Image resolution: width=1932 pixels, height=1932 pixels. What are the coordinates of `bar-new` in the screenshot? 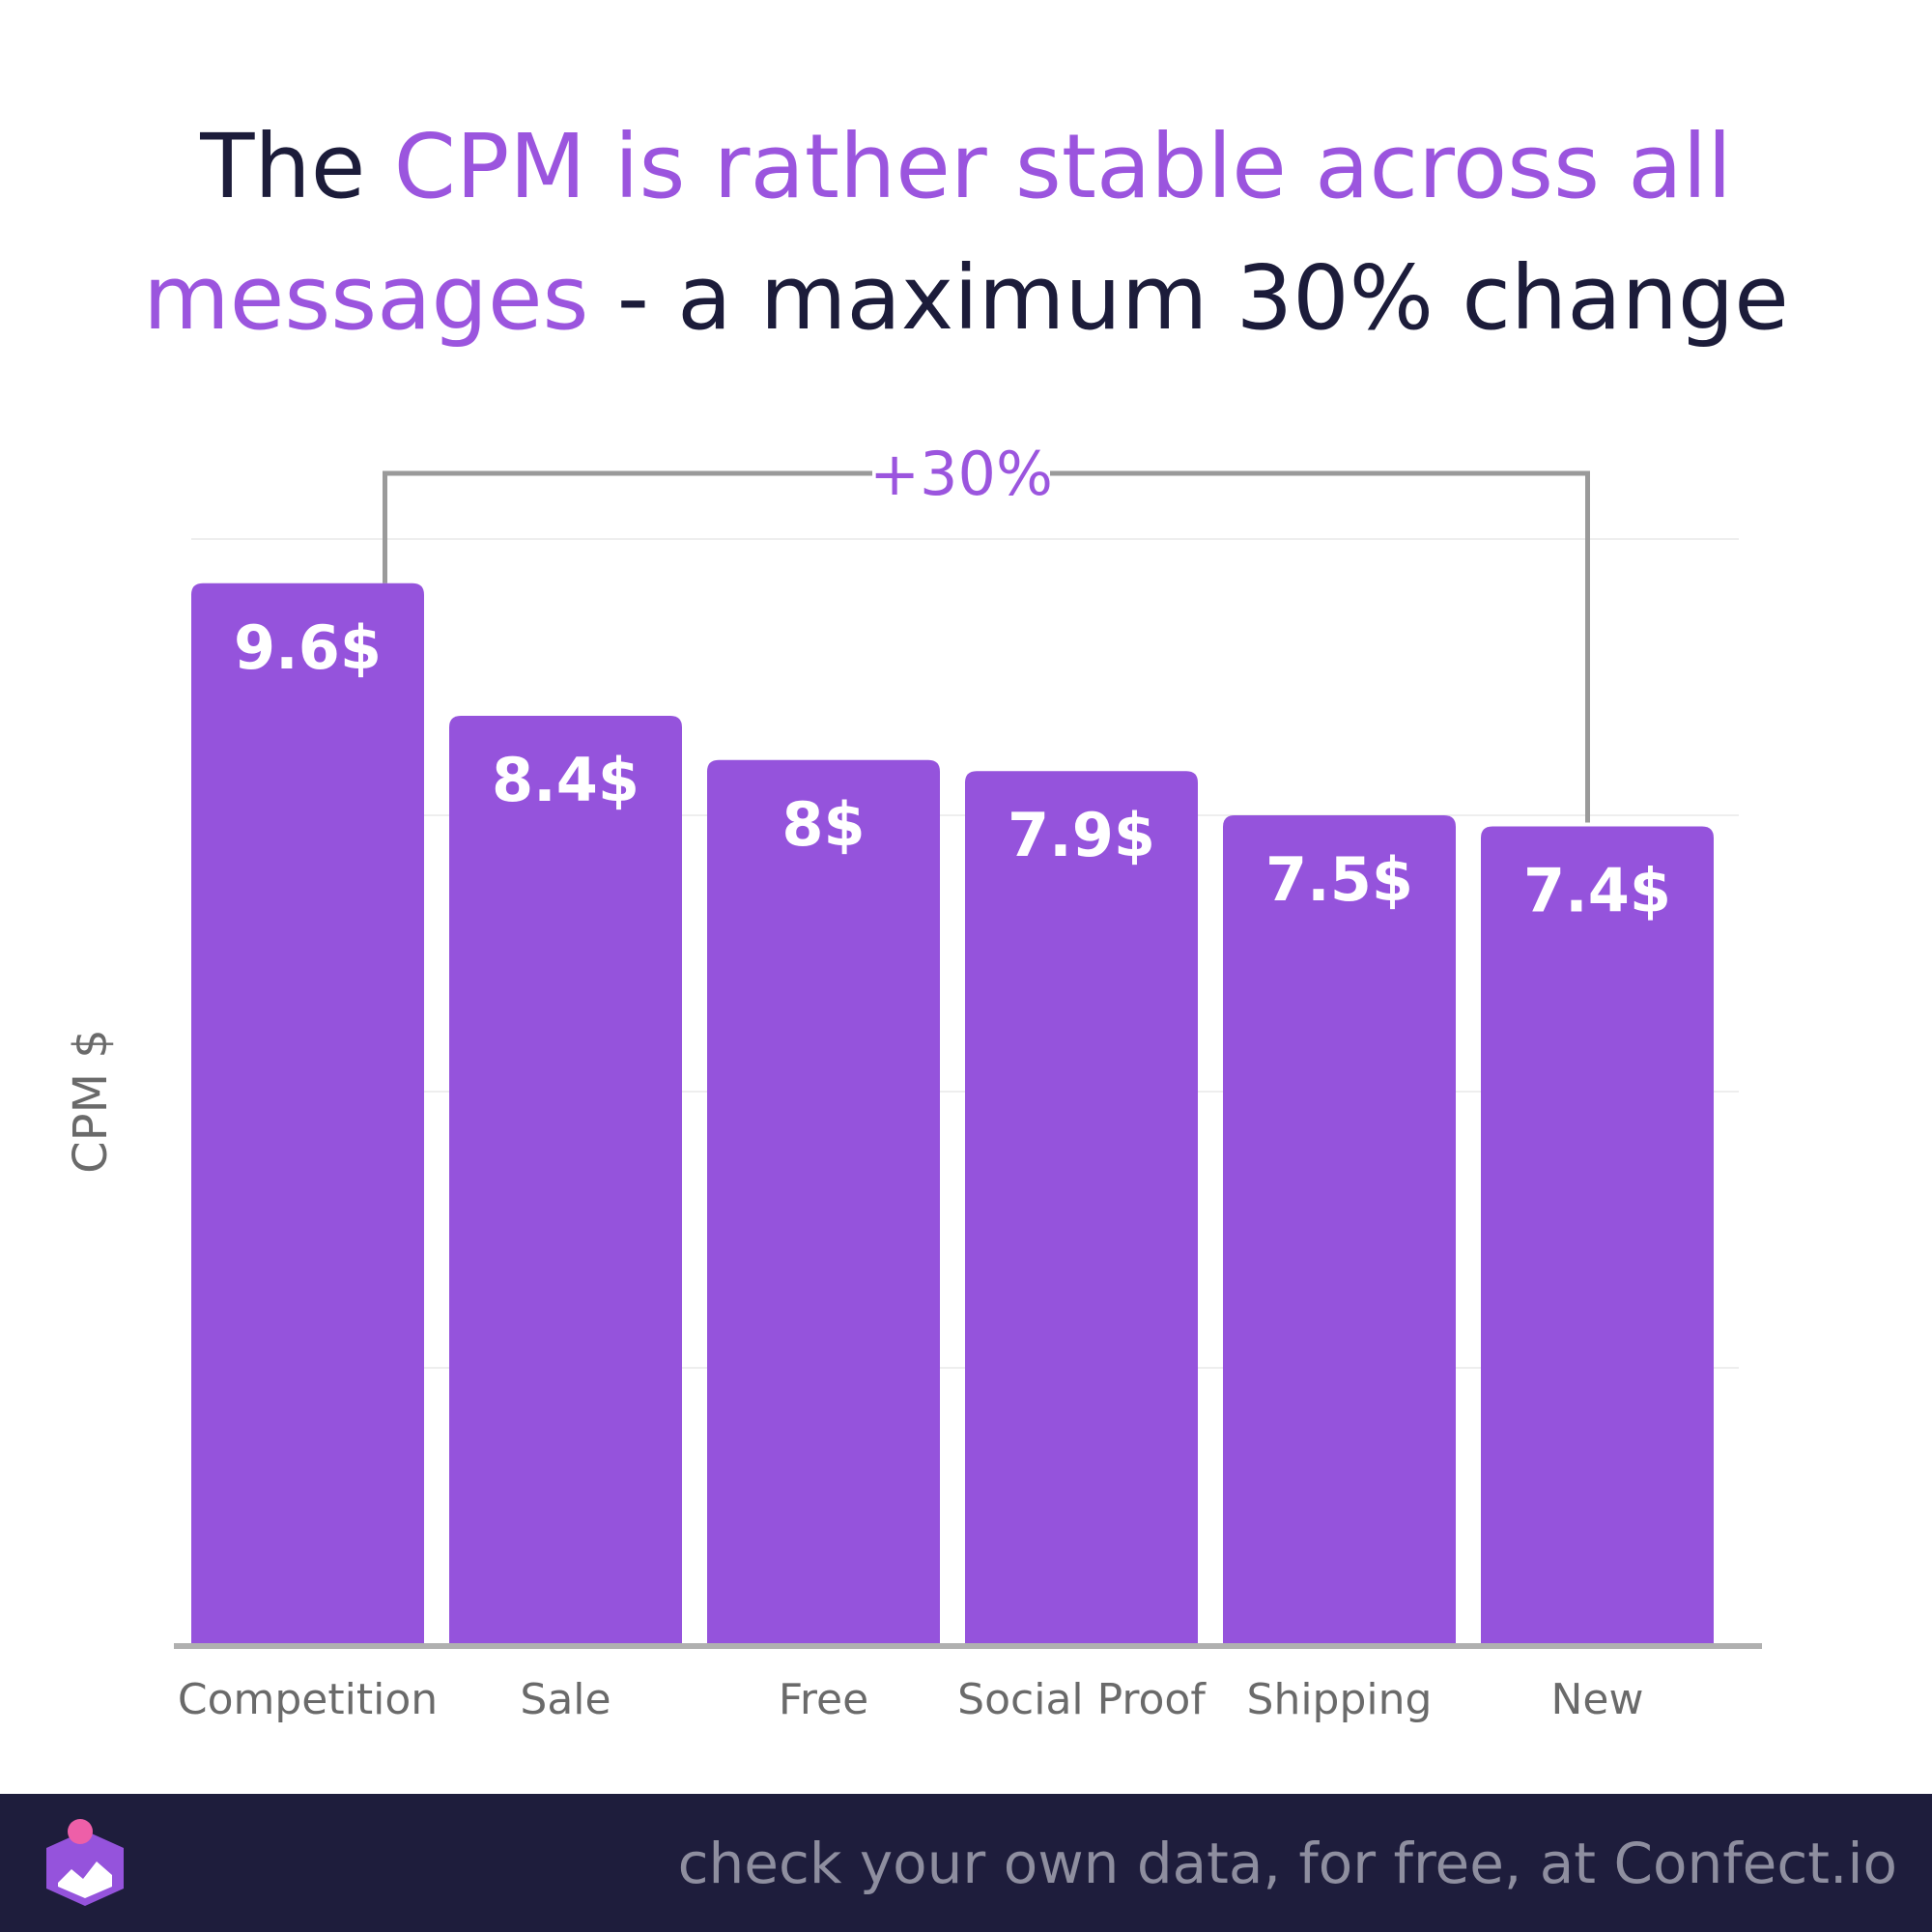 It's located at (1597, 1235).